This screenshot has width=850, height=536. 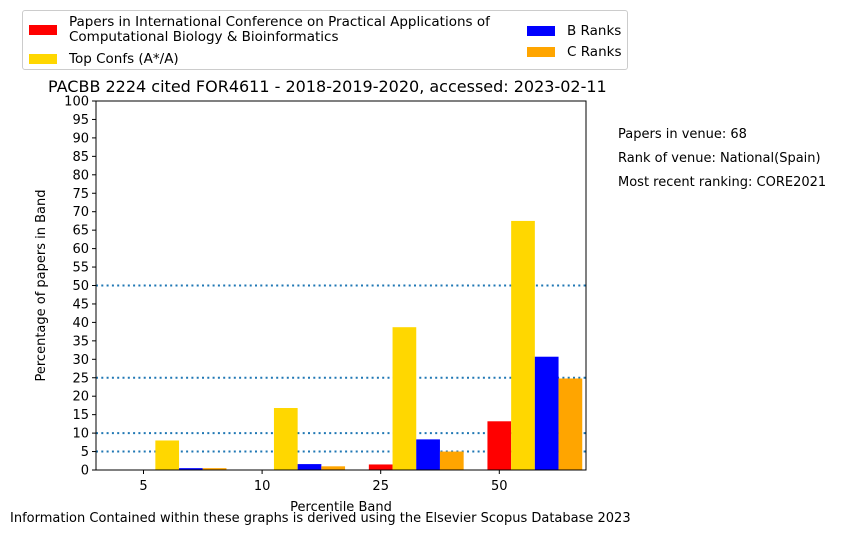 I want to click on legend-swatch-b, so click(x=541, y=31).